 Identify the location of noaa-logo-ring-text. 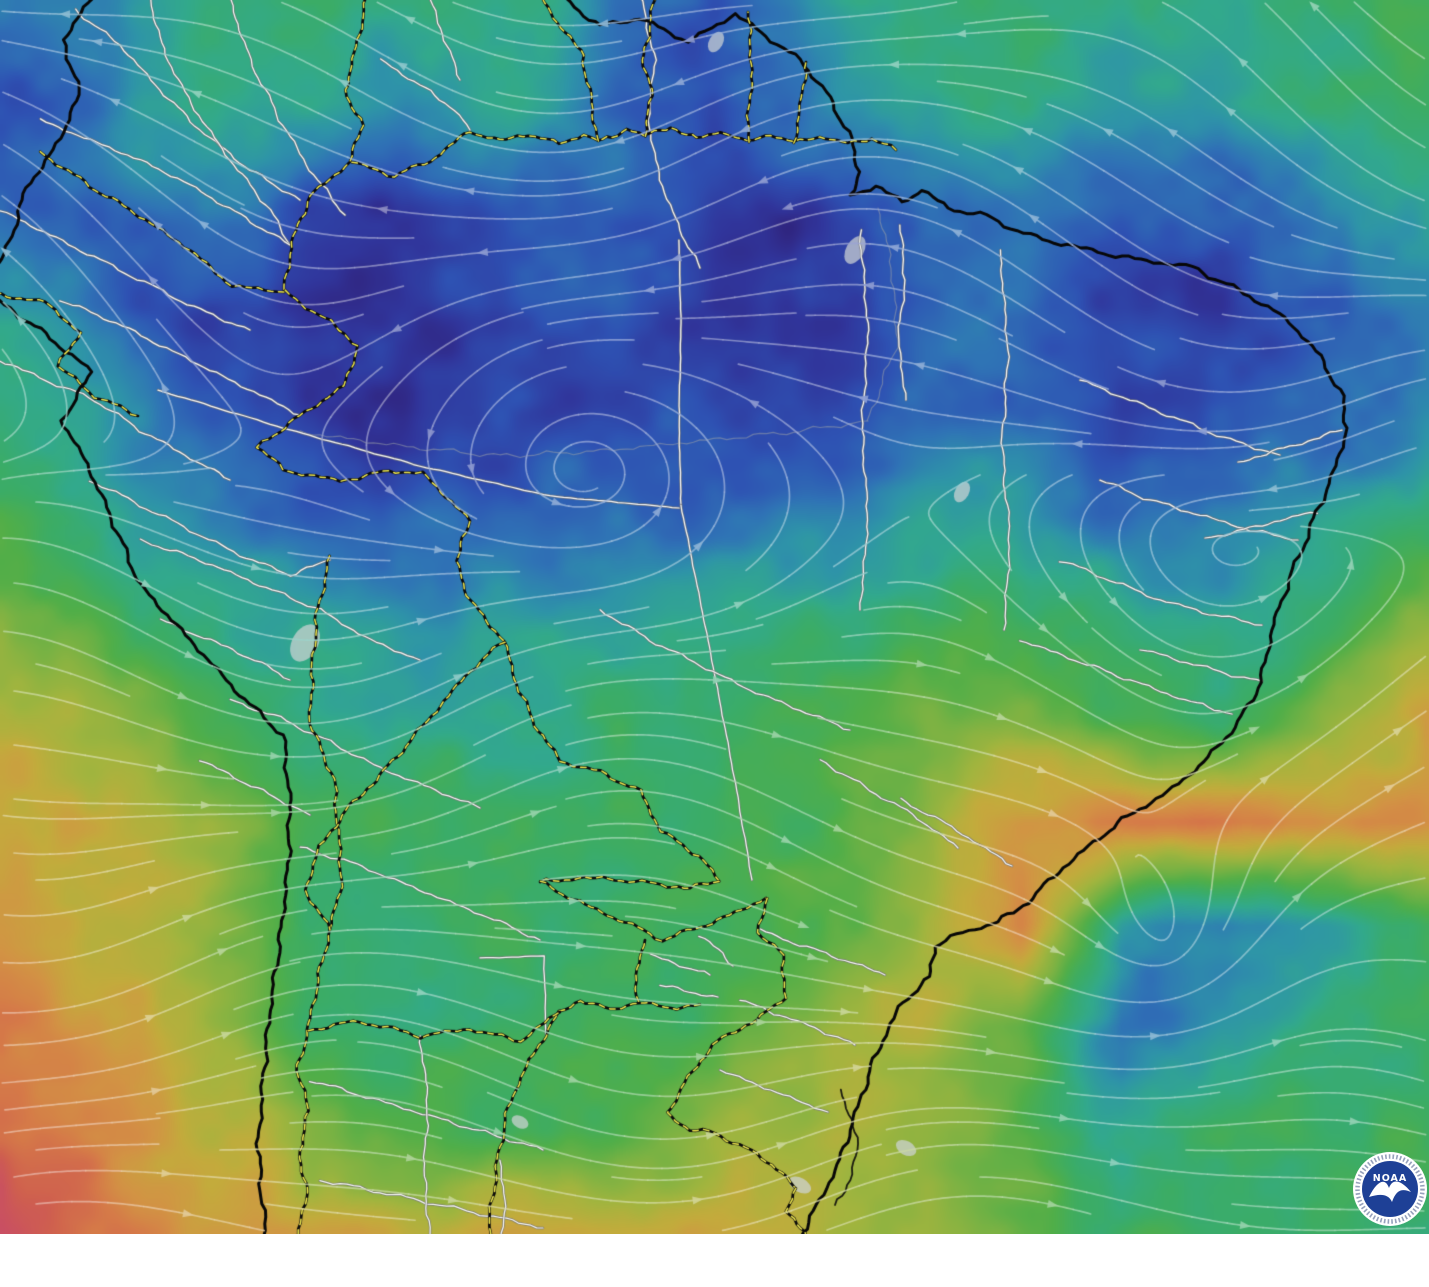
(1390, 1189).